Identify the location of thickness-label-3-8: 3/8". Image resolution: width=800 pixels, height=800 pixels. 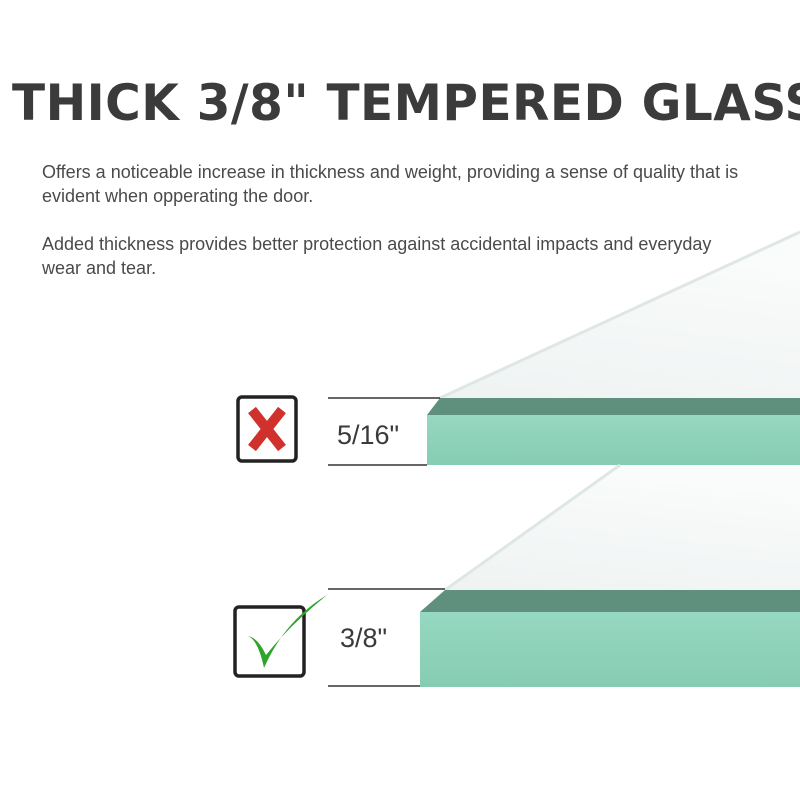
(364, 638).